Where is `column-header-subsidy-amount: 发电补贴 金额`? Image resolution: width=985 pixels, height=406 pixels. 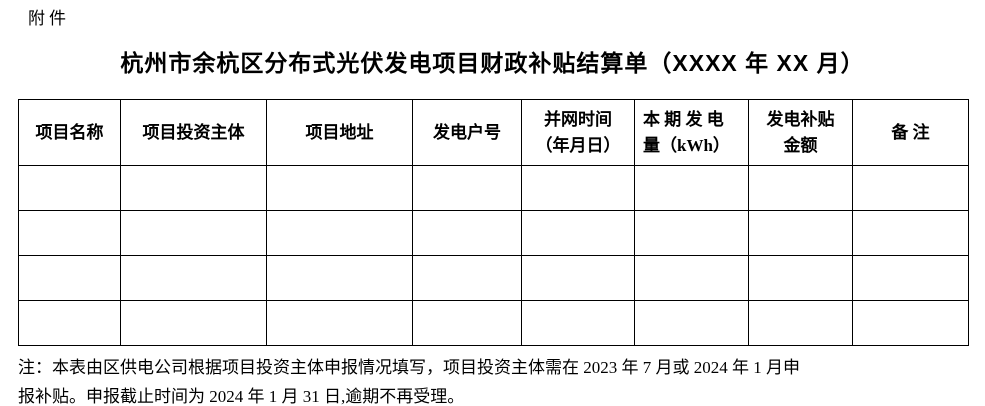
column-header-subsidy-amount: 发电补贴 金额 is located at coordinates (800, 132).